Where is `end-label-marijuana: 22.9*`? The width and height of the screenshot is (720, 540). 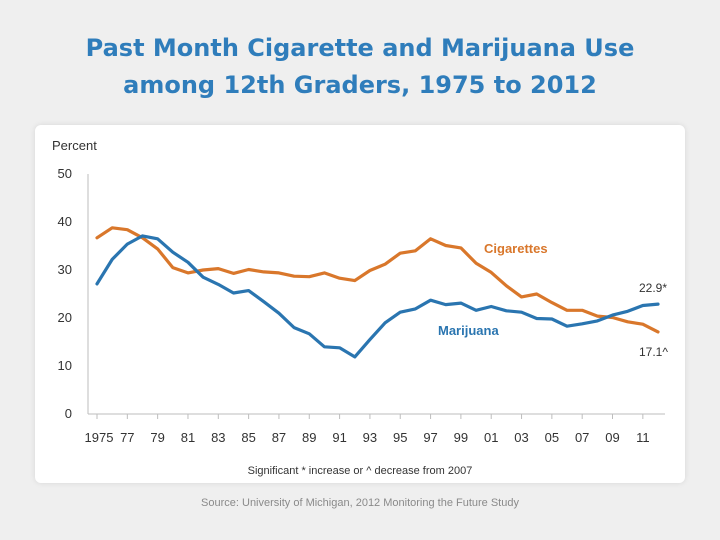
end-label-marijuana: 22.9* is located at coordinates (653, 288).